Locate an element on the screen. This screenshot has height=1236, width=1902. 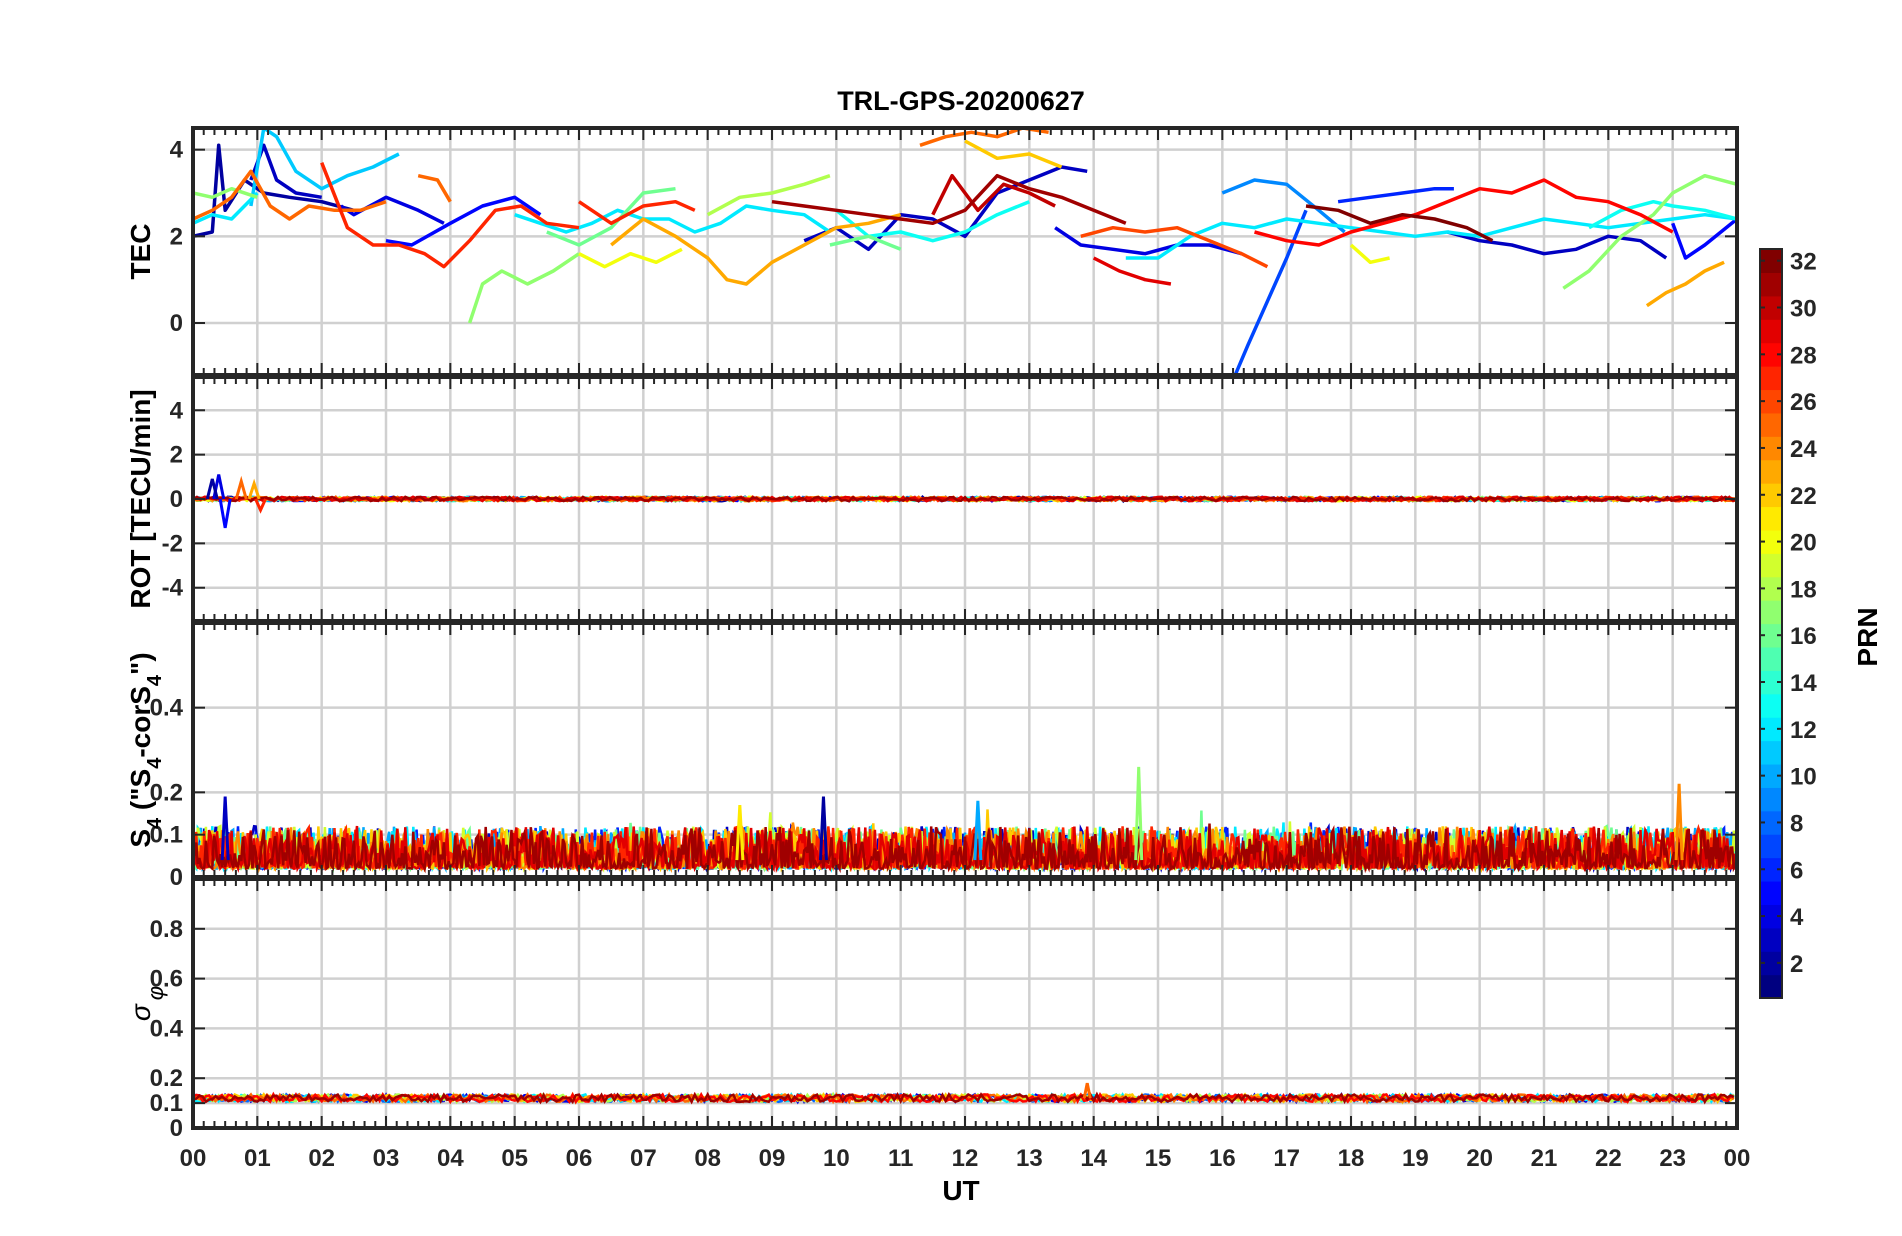
colorbar-tick-label: 20 is located at coordinates (1803, 543).